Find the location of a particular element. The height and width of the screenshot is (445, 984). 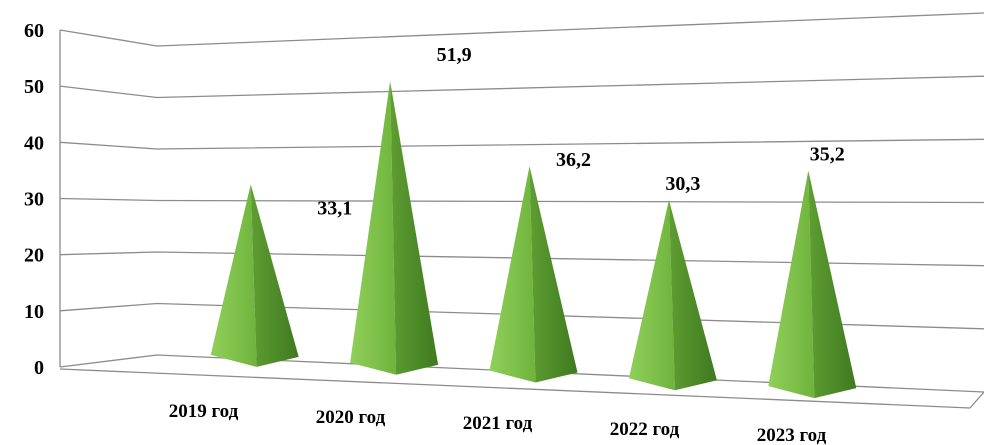

y-tick-label: 10 is located at coordinates (34, 312).